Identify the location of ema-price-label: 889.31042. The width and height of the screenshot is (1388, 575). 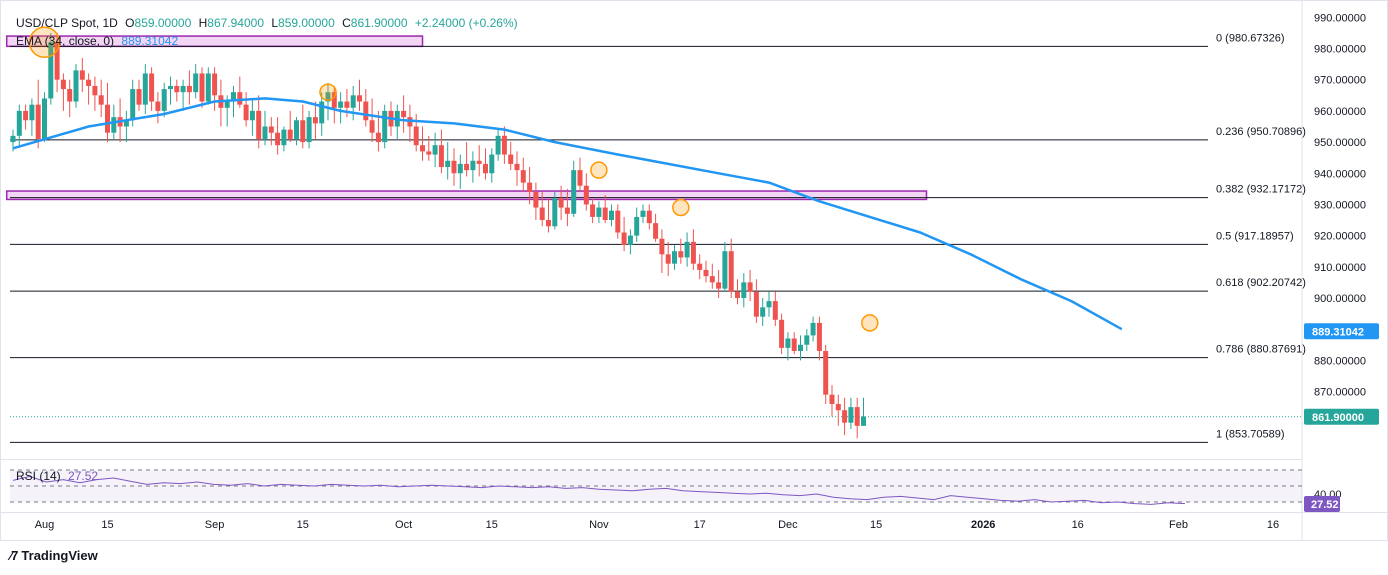
(1338, 332).